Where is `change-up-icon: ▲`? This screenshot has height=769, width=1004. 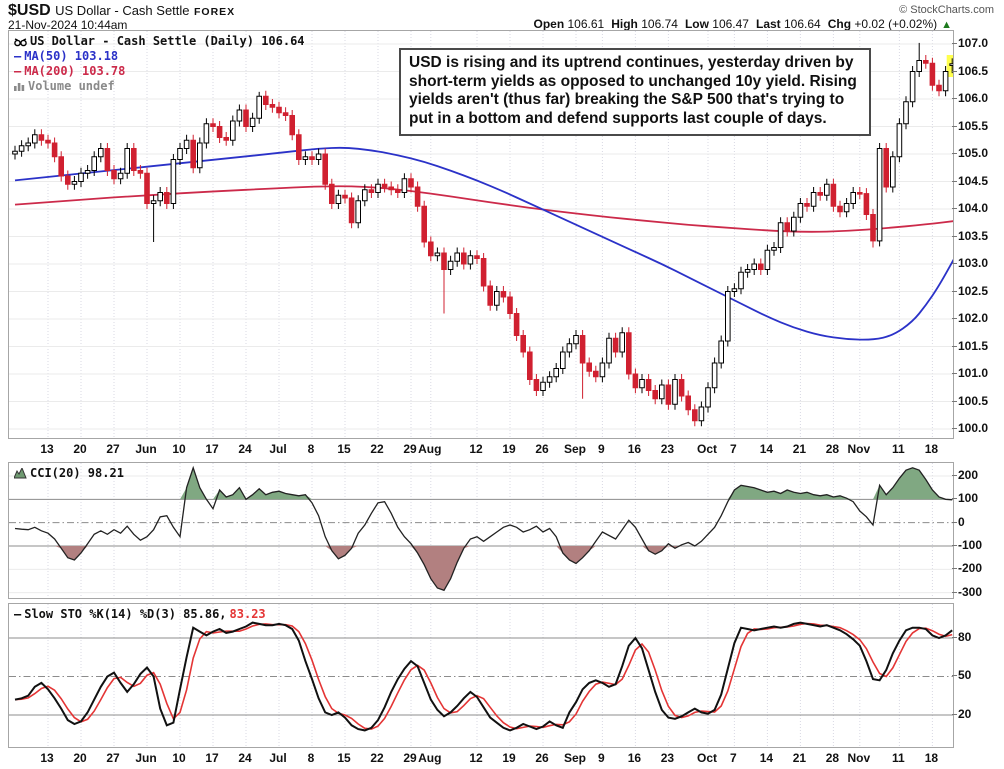 change-up-icon: ▲ is located at coordinates (946, 25).